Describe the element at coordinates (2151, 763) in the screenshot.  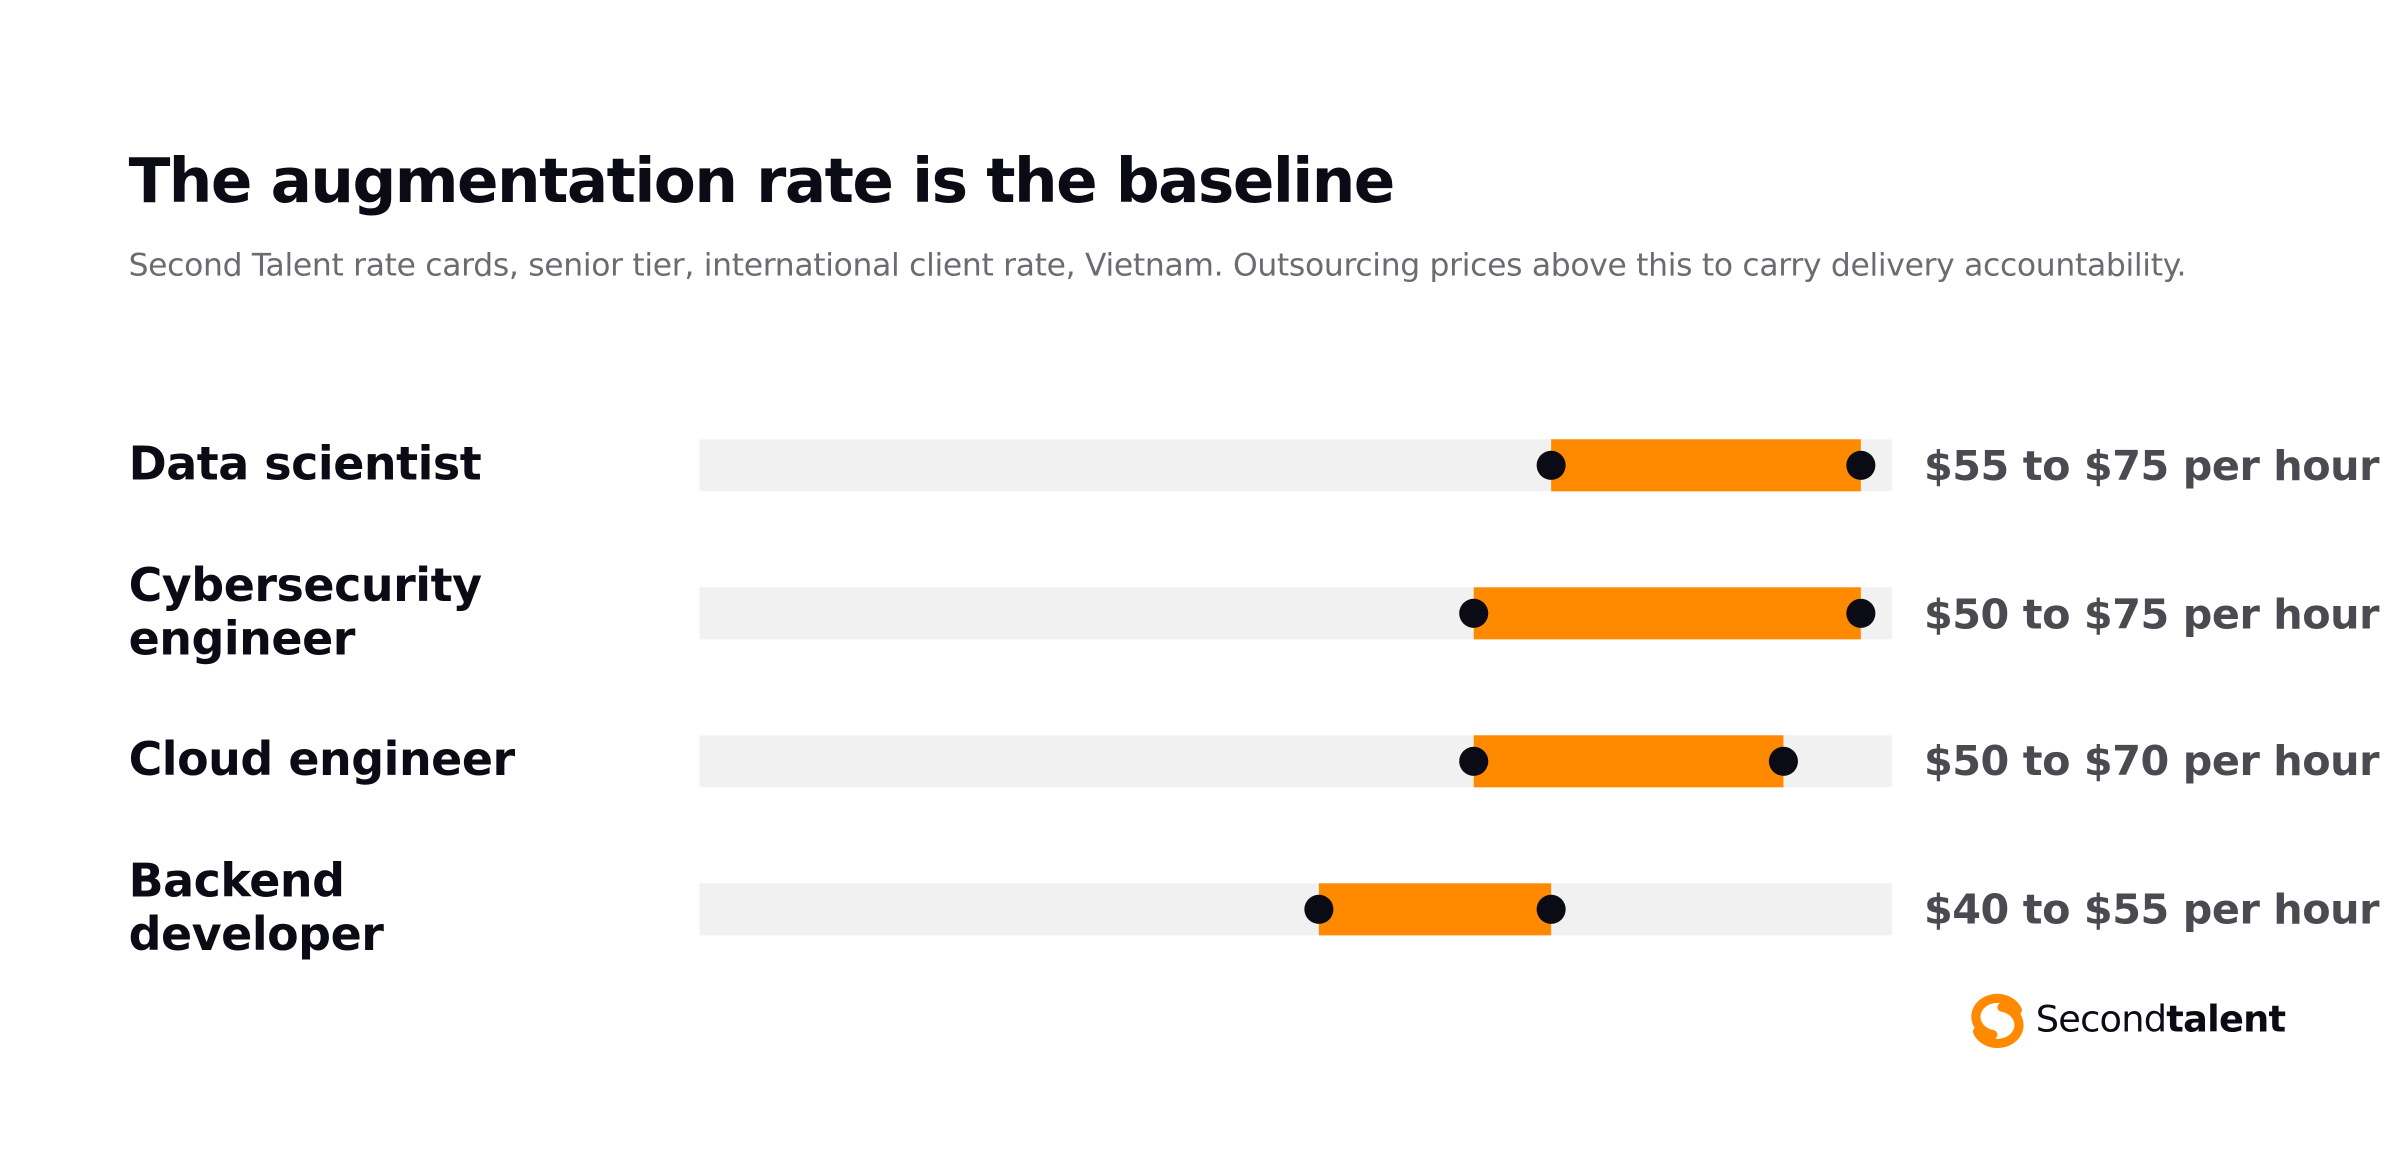
I see `value-label: $50 to $70 per hour` at that location.